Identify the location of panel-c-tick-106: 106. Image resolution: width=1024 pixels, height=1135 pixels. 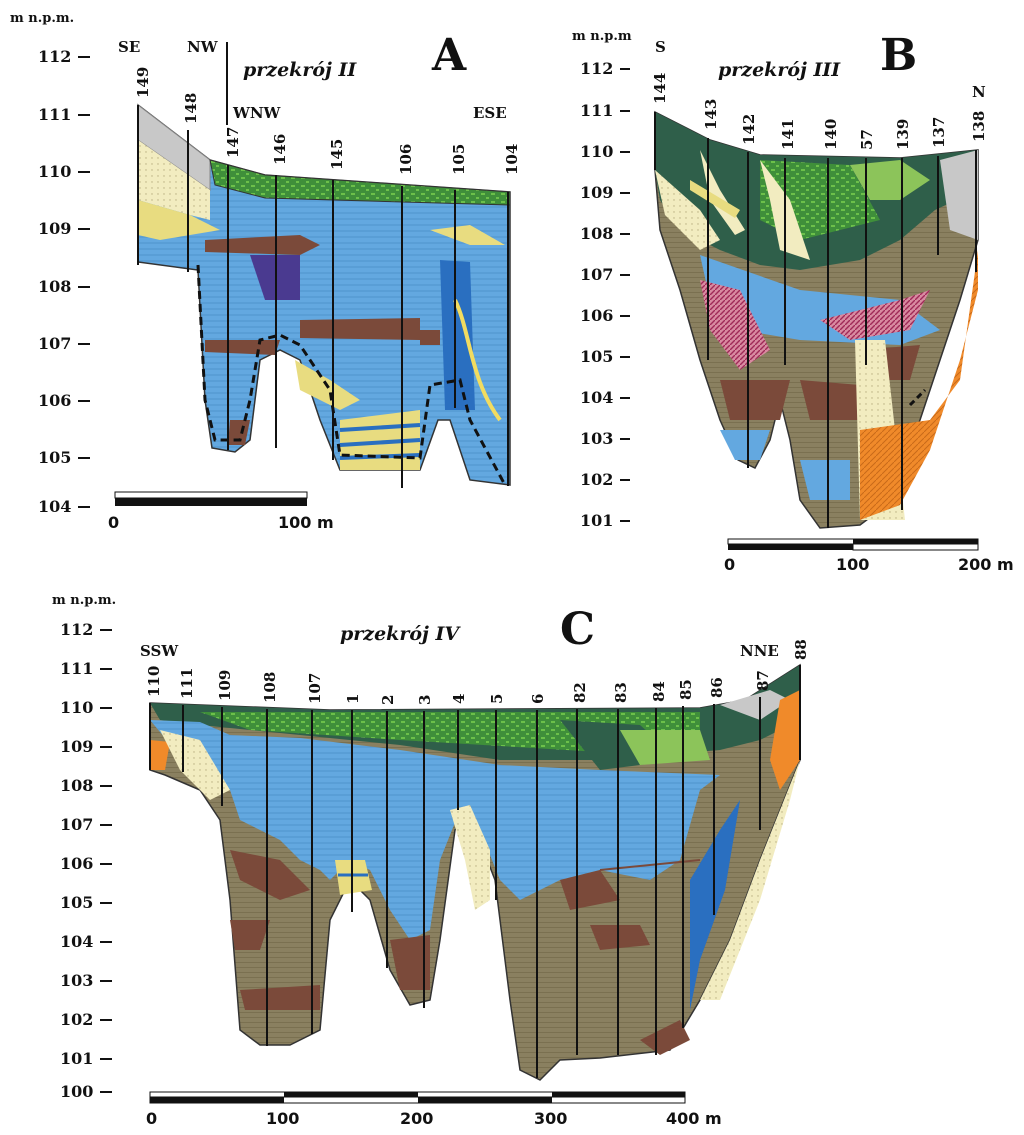
(76, 863).